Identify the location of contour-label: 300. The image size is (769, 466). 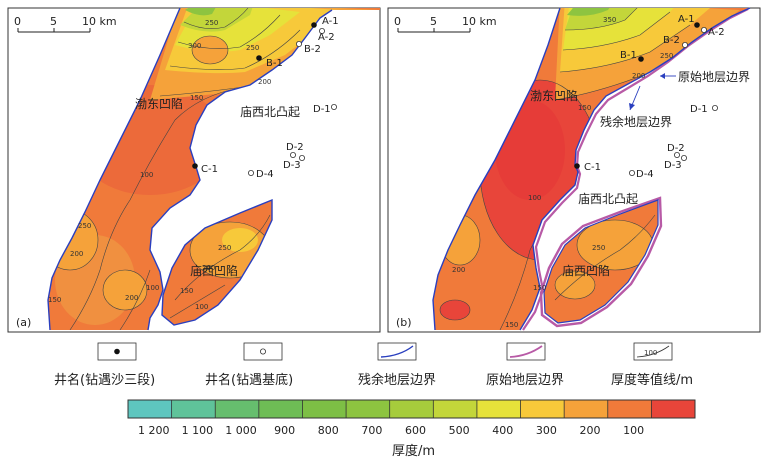
(194, 46).